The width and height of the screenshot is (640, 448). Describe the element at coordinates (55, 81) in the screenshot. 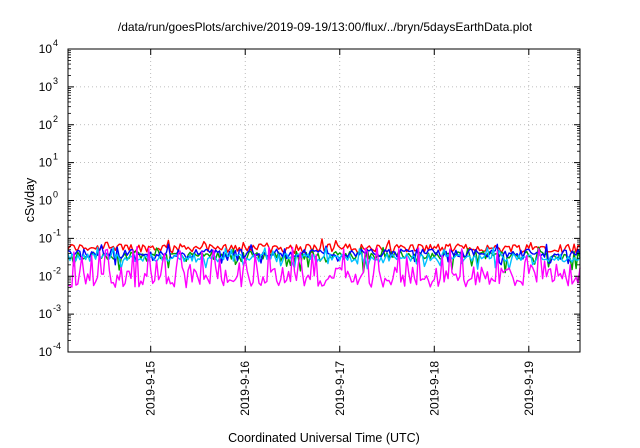

I see `y-tick-exponent: 3` at that location.